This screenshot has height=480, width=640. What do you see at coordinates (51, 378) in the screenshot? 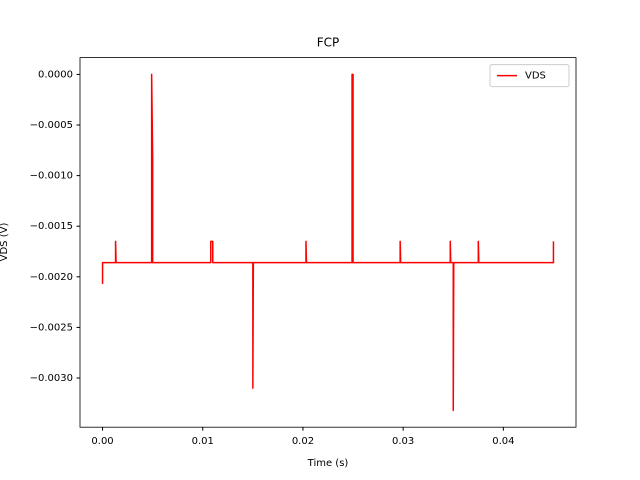
I see `y-tick-label: −0.0030` at bounding box center [51, 378].